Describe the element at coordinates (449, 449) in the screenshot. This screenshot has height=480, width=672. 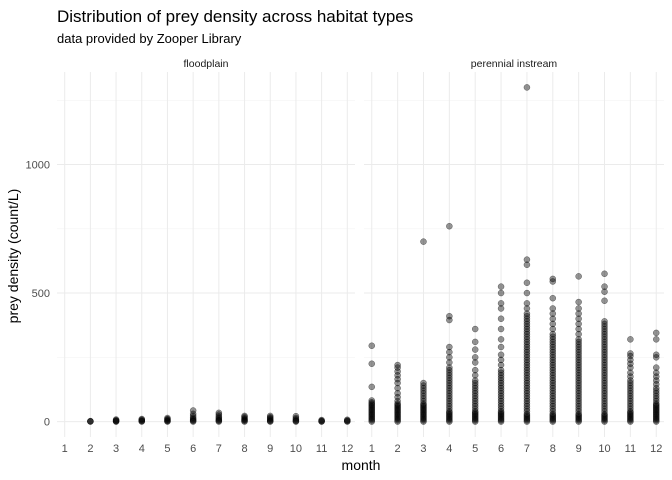
I see `x-tick-label: 4` at that location.